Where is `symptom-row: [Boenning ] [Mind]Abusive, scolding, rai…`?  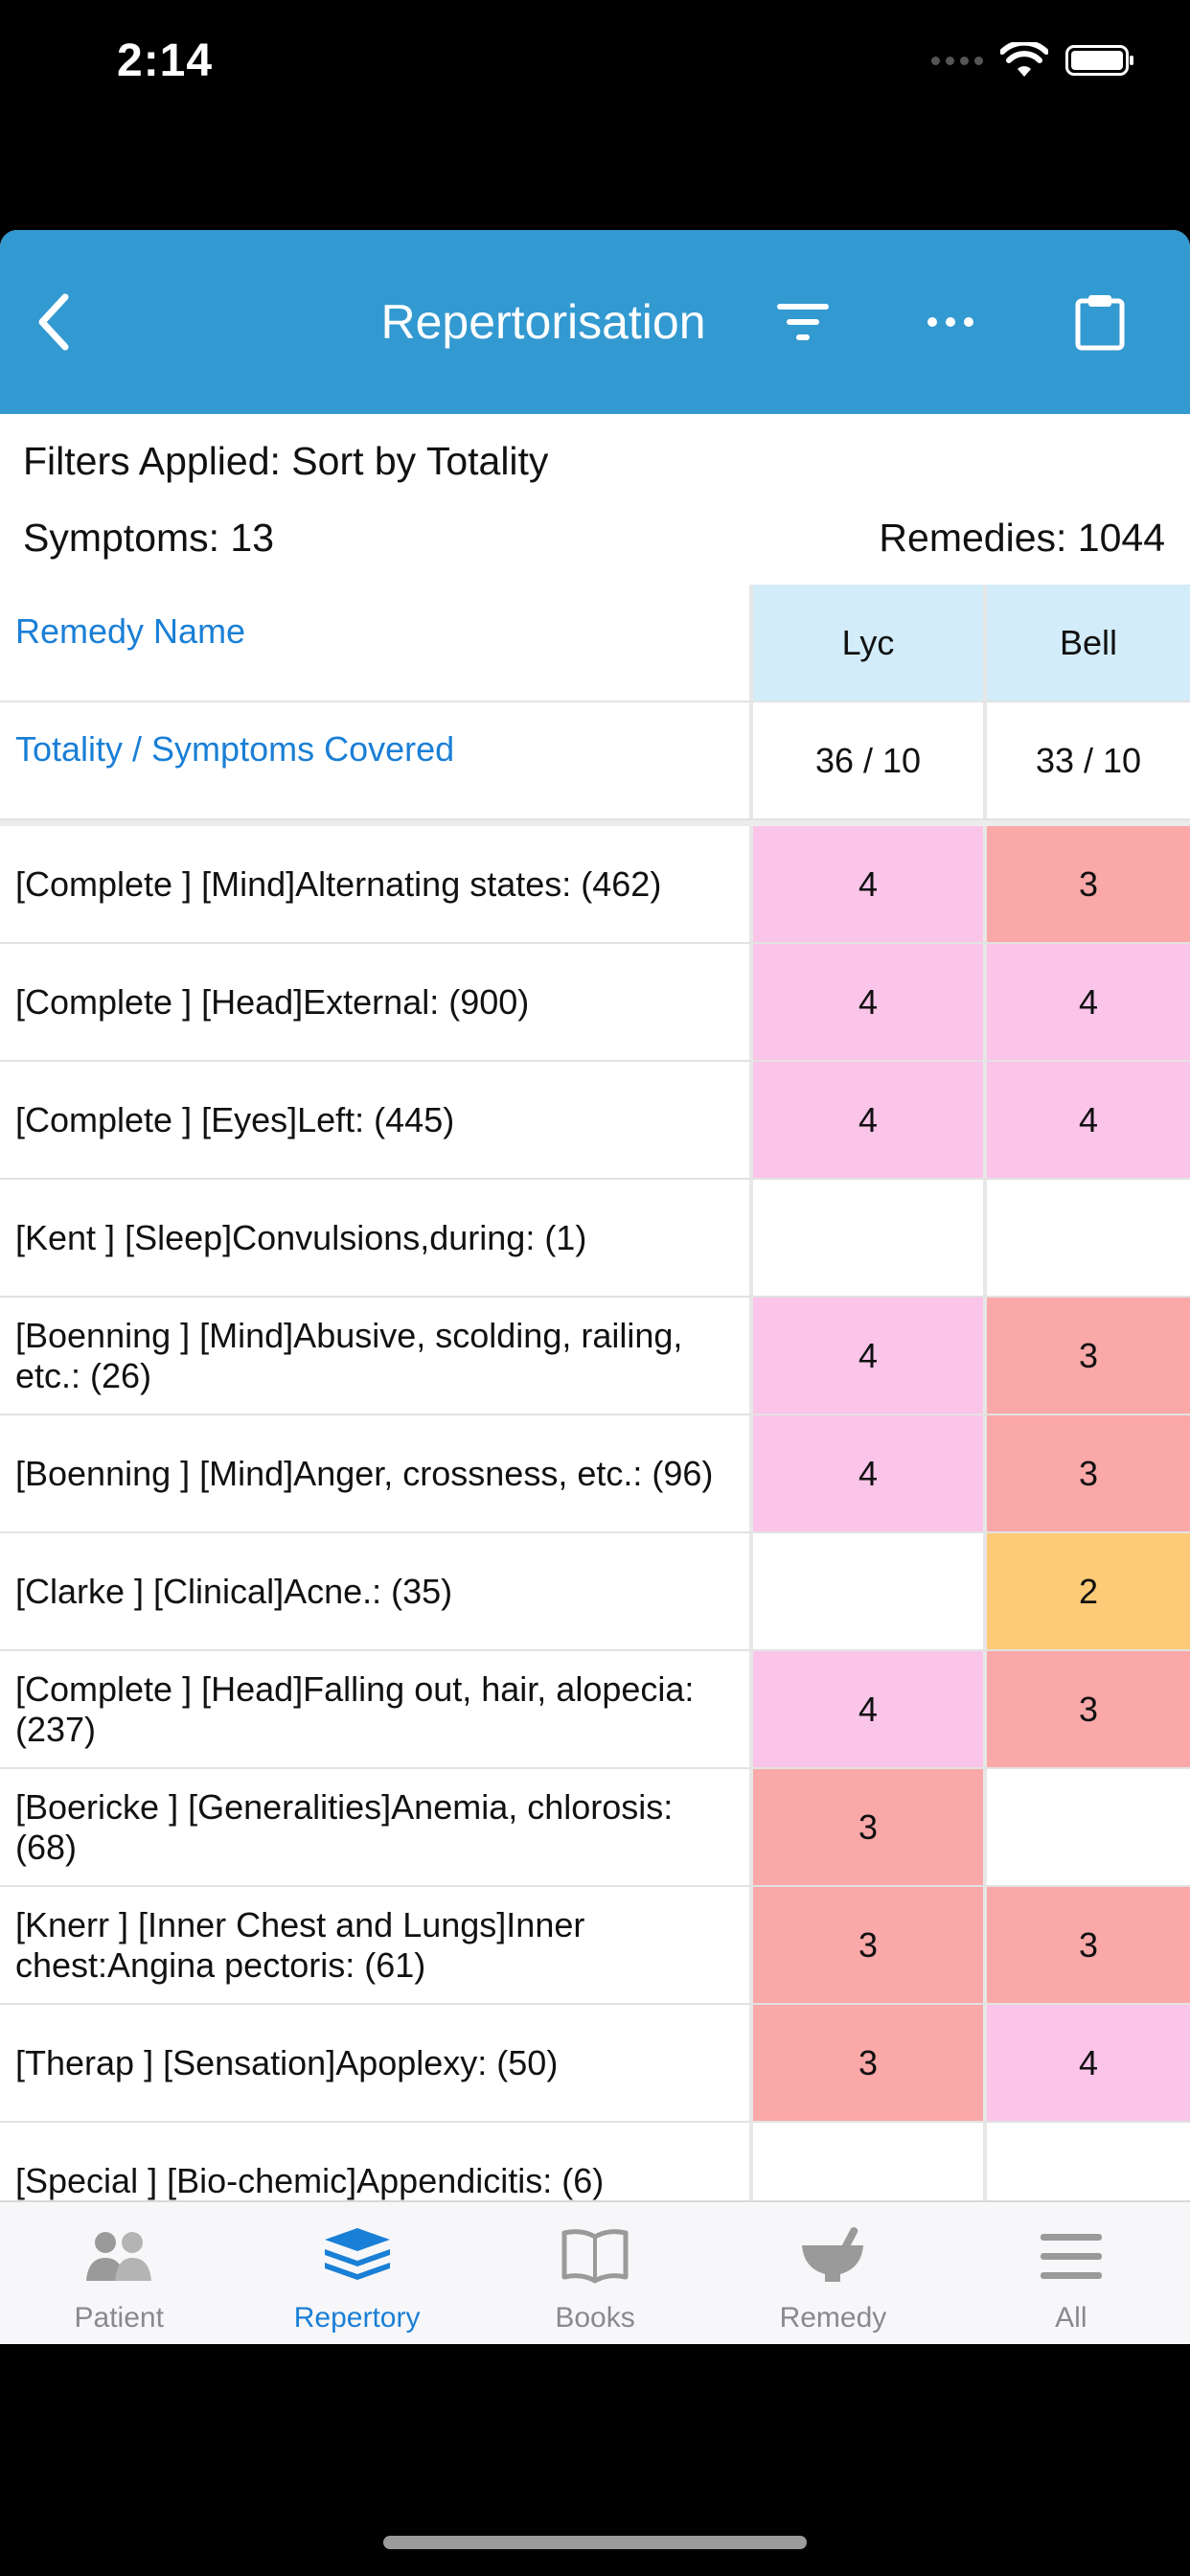
symptom-row: [Boenning ] [Mind]Abusive, scolding, rai… is located at coordinates (595, 1356).